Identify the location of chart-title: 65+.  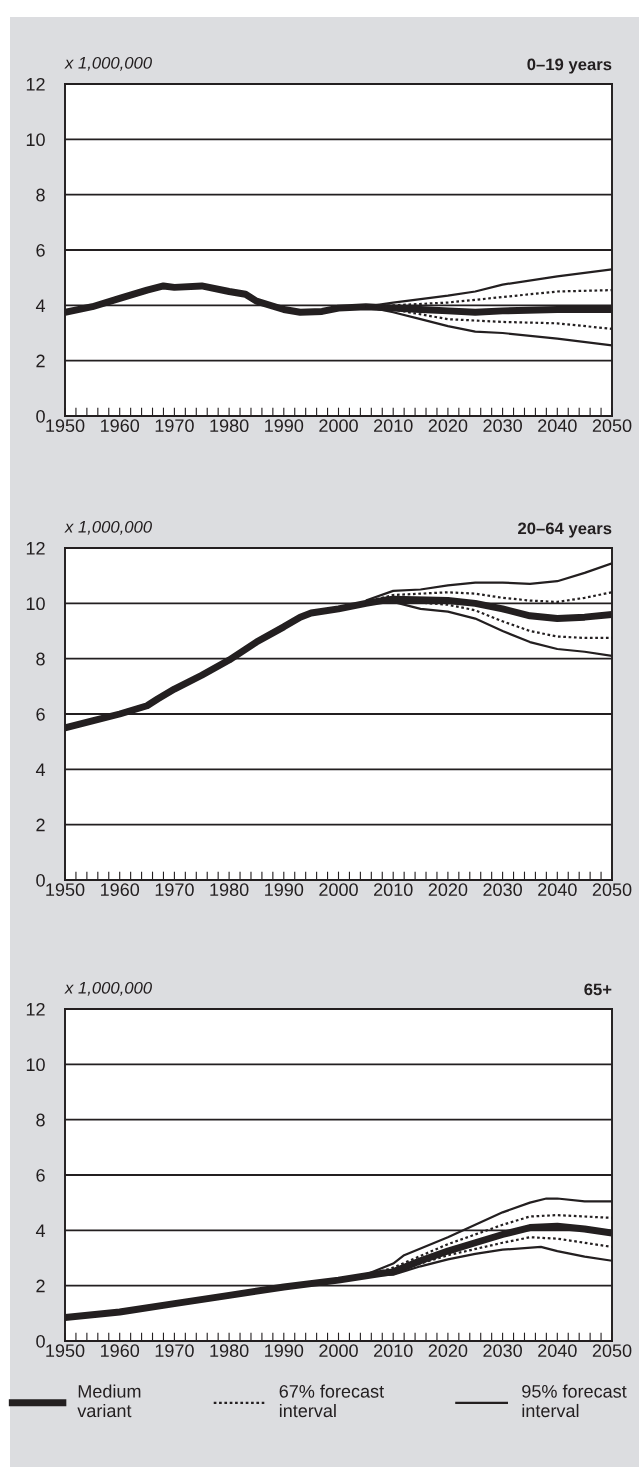
(598, 989).